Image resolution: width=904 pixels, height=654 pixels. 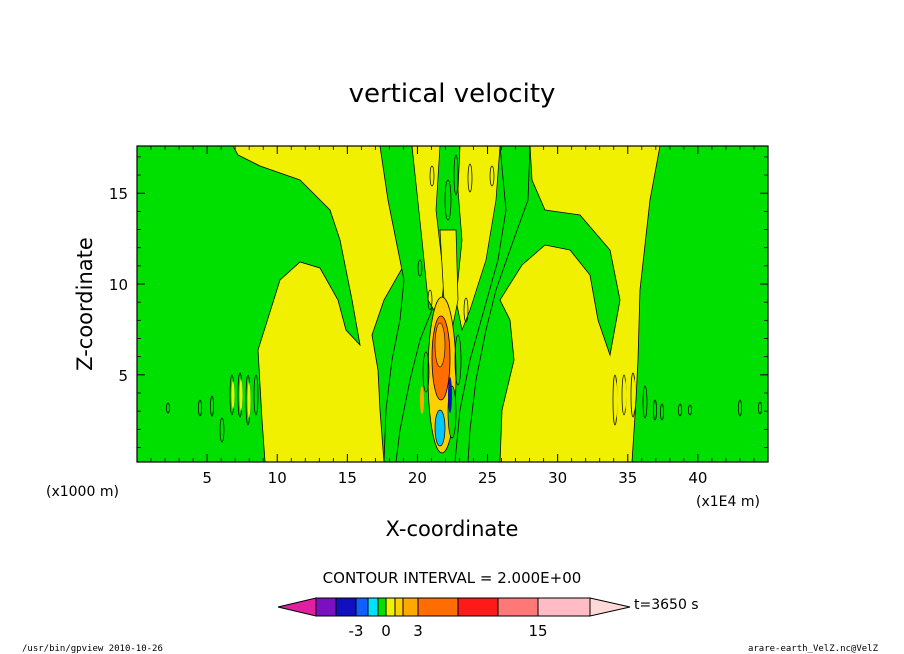 I want to click on y-tick-label: 5, so click(x=123, y=376).